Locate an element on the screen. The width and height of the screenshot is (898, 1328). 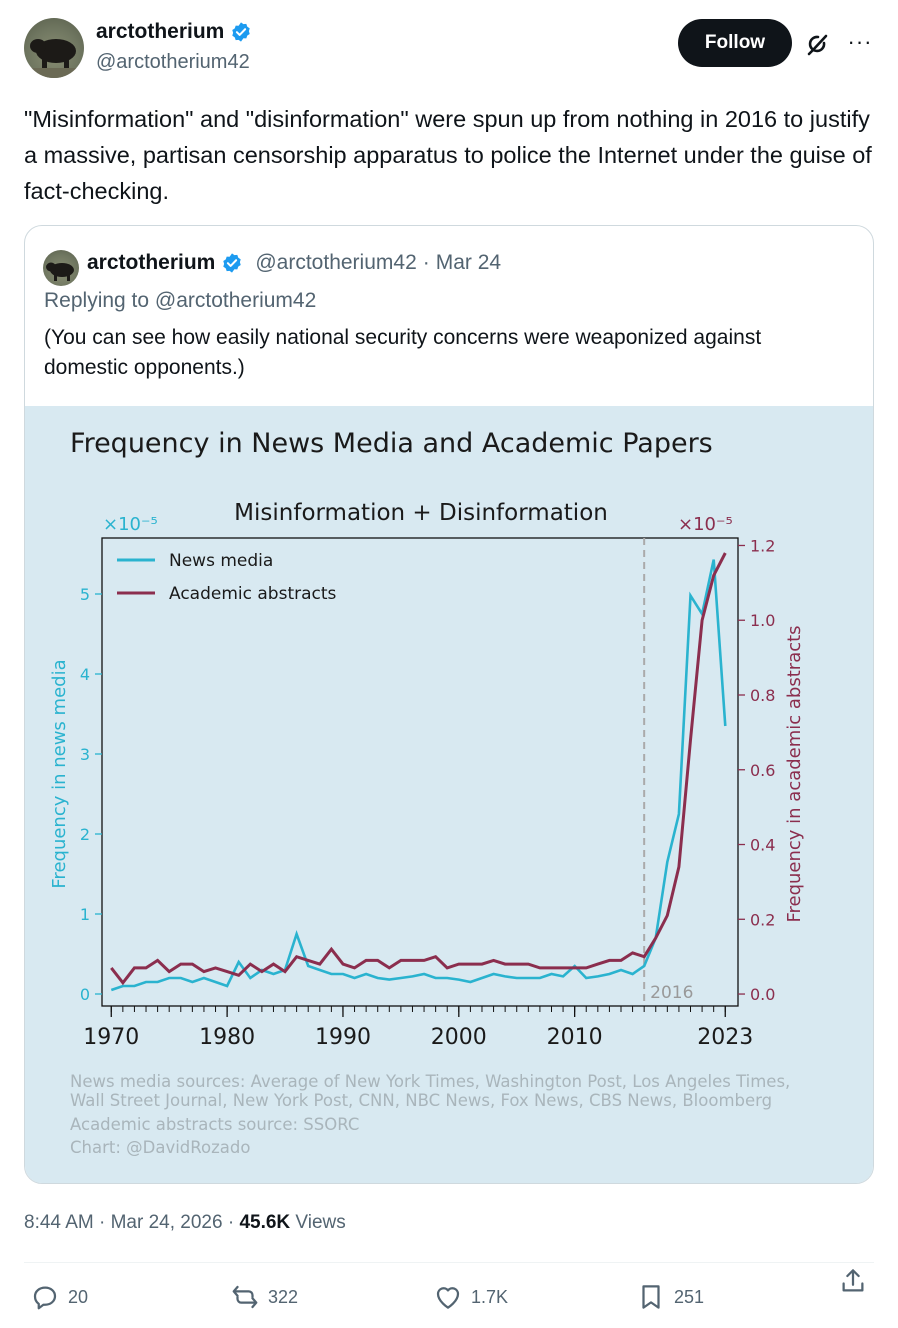
author-name-row: arctotherium is located at coordinates (174, 32).